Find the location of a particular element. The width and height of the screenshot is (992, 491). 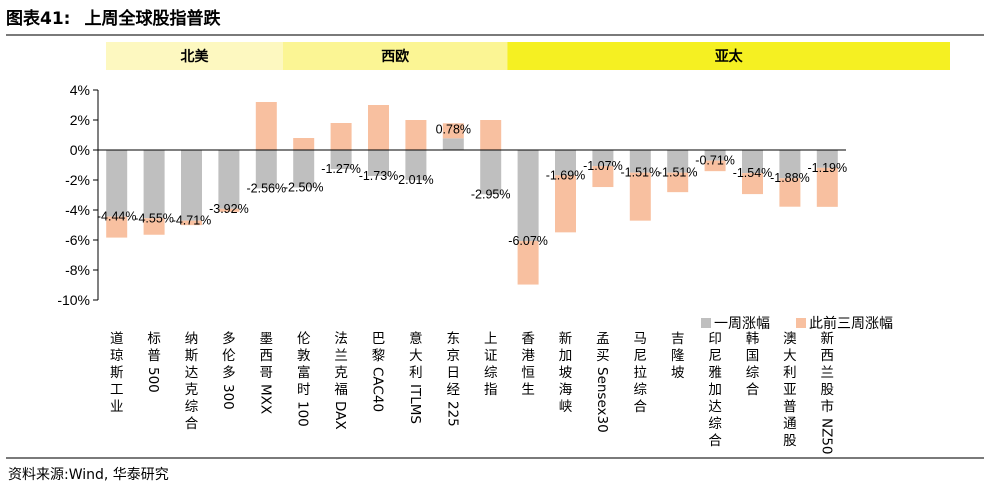

data-label: -4.55% is located at coordinates (154, 218).